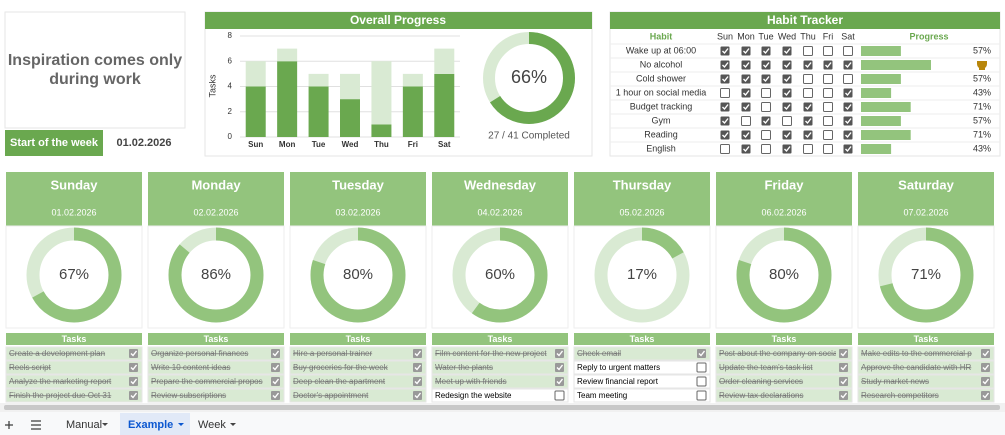 Image resolution: width=1005 pixels, height=435 pixels. Describe the element at coordinates (87, 425) in the screenshot. I see `sheet-tab: Manual` at that location.